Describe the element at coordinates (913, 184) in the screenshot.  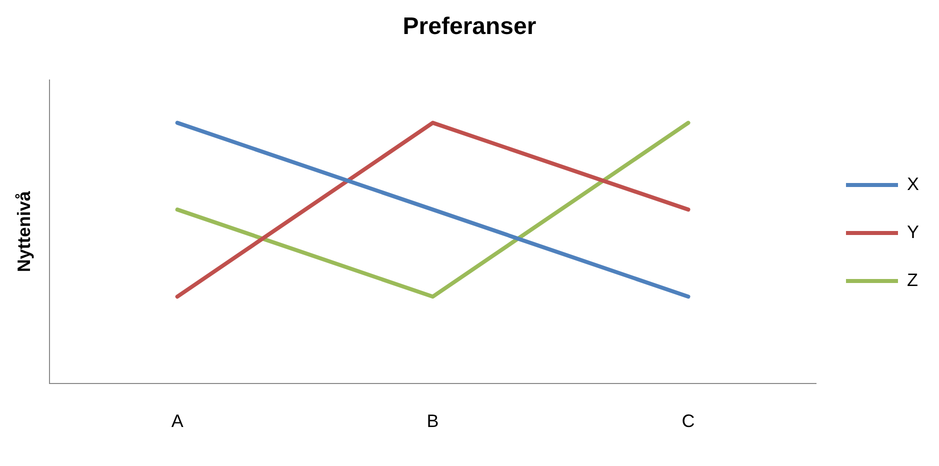
I see `legend-label: X` at that location.